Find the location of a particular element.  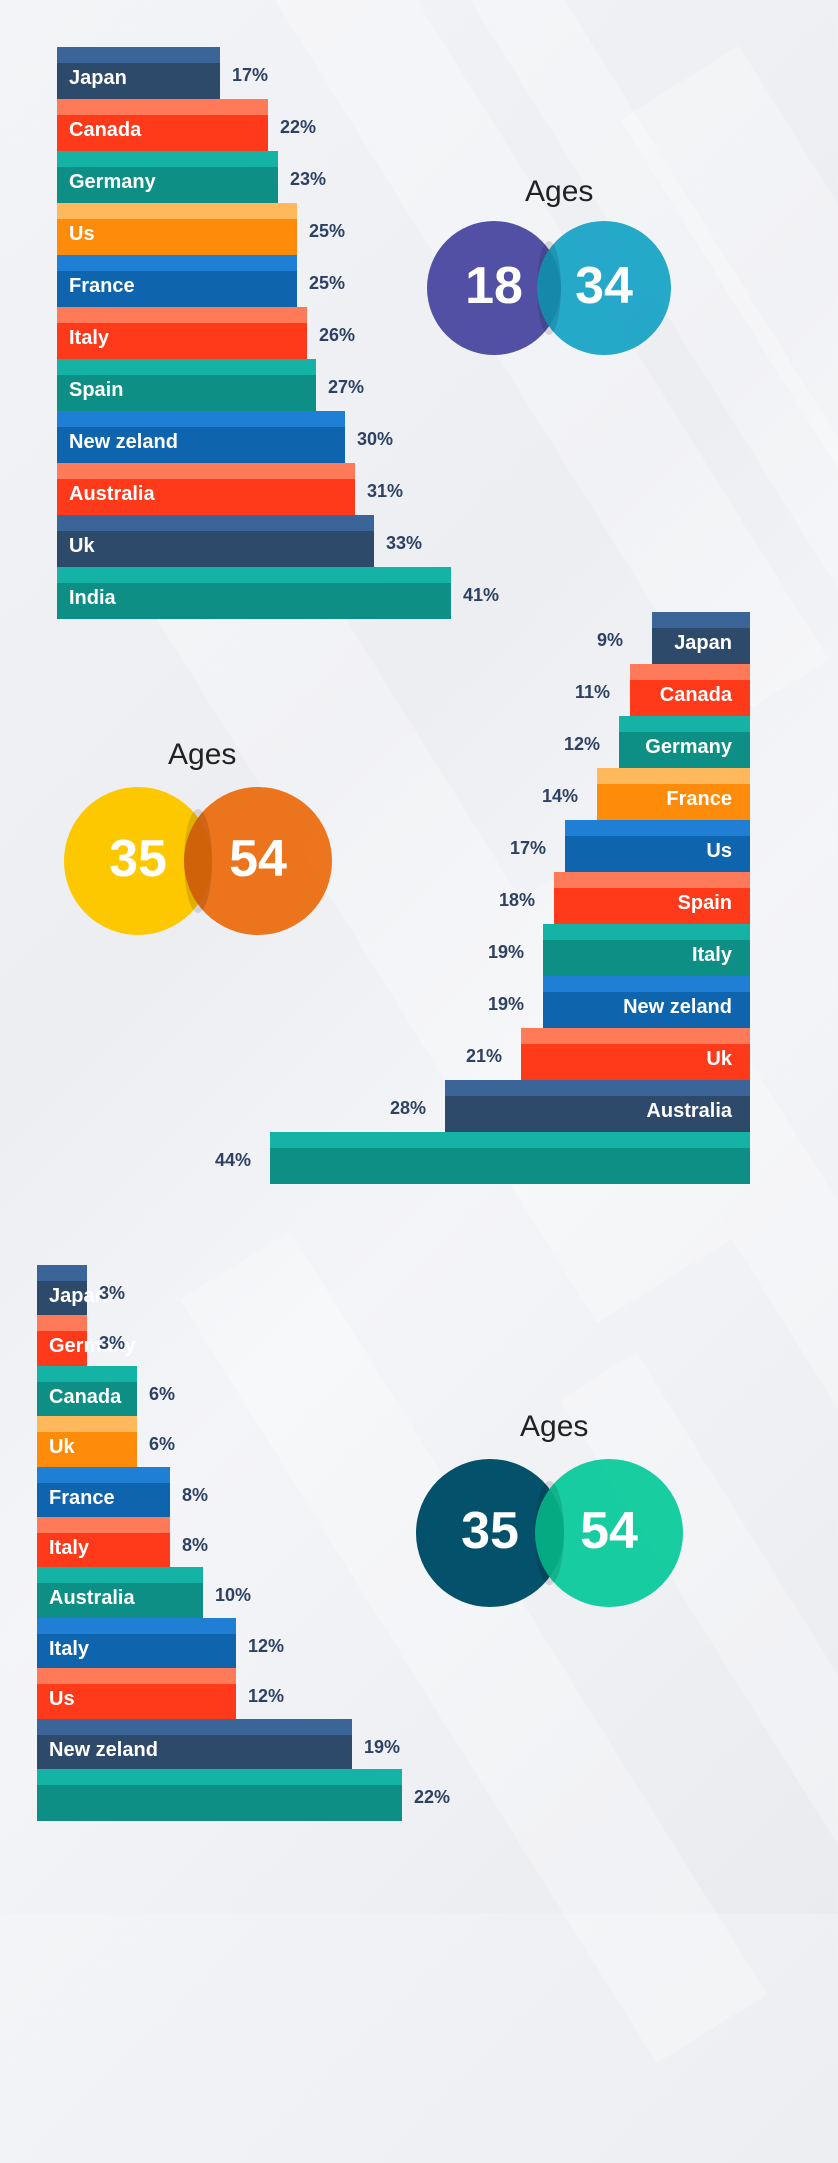

chart-bar: France is located at coordinates (103, 1493).